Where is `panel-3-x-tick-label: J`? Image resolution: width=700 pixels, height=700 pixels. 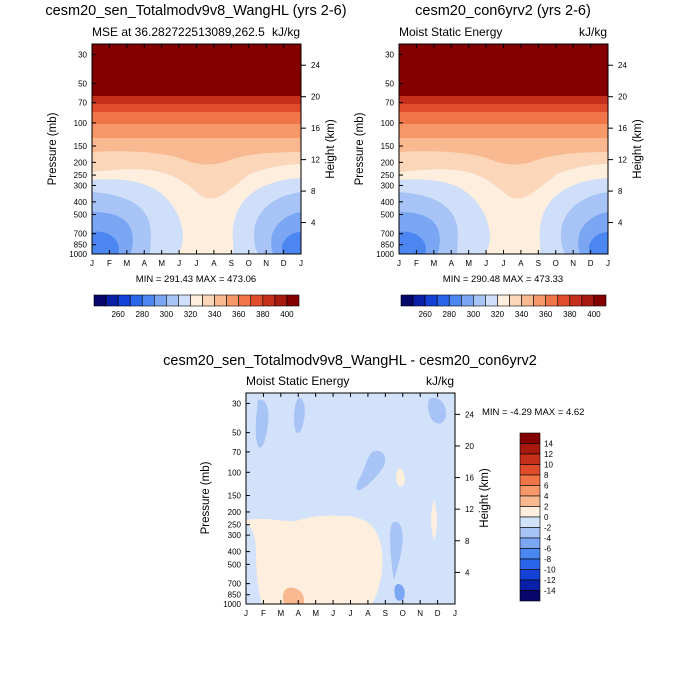
panel-3-x-tick-label: J is located at coordinates (246, 613).